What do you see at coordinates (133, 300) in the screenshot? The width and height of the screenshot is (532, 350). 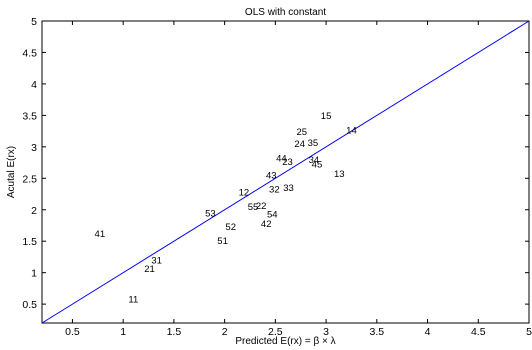 I see `data-point-11: 11` at bounding box center [133, 300].